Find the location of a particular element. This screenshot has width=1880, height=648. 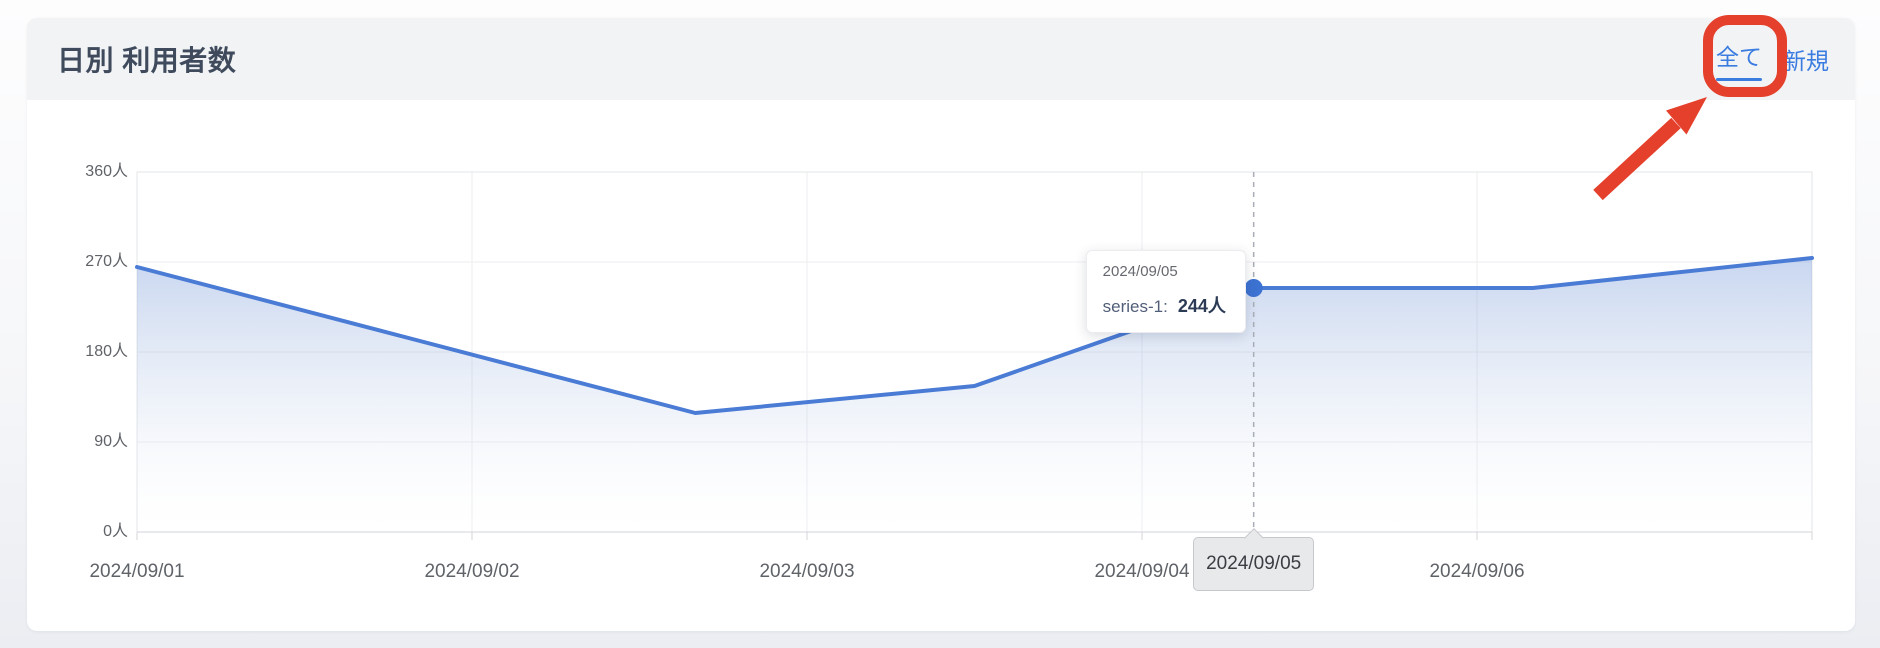

card-header: 日別 利用者数 全て 新規 is located at coordinates (941, 59).